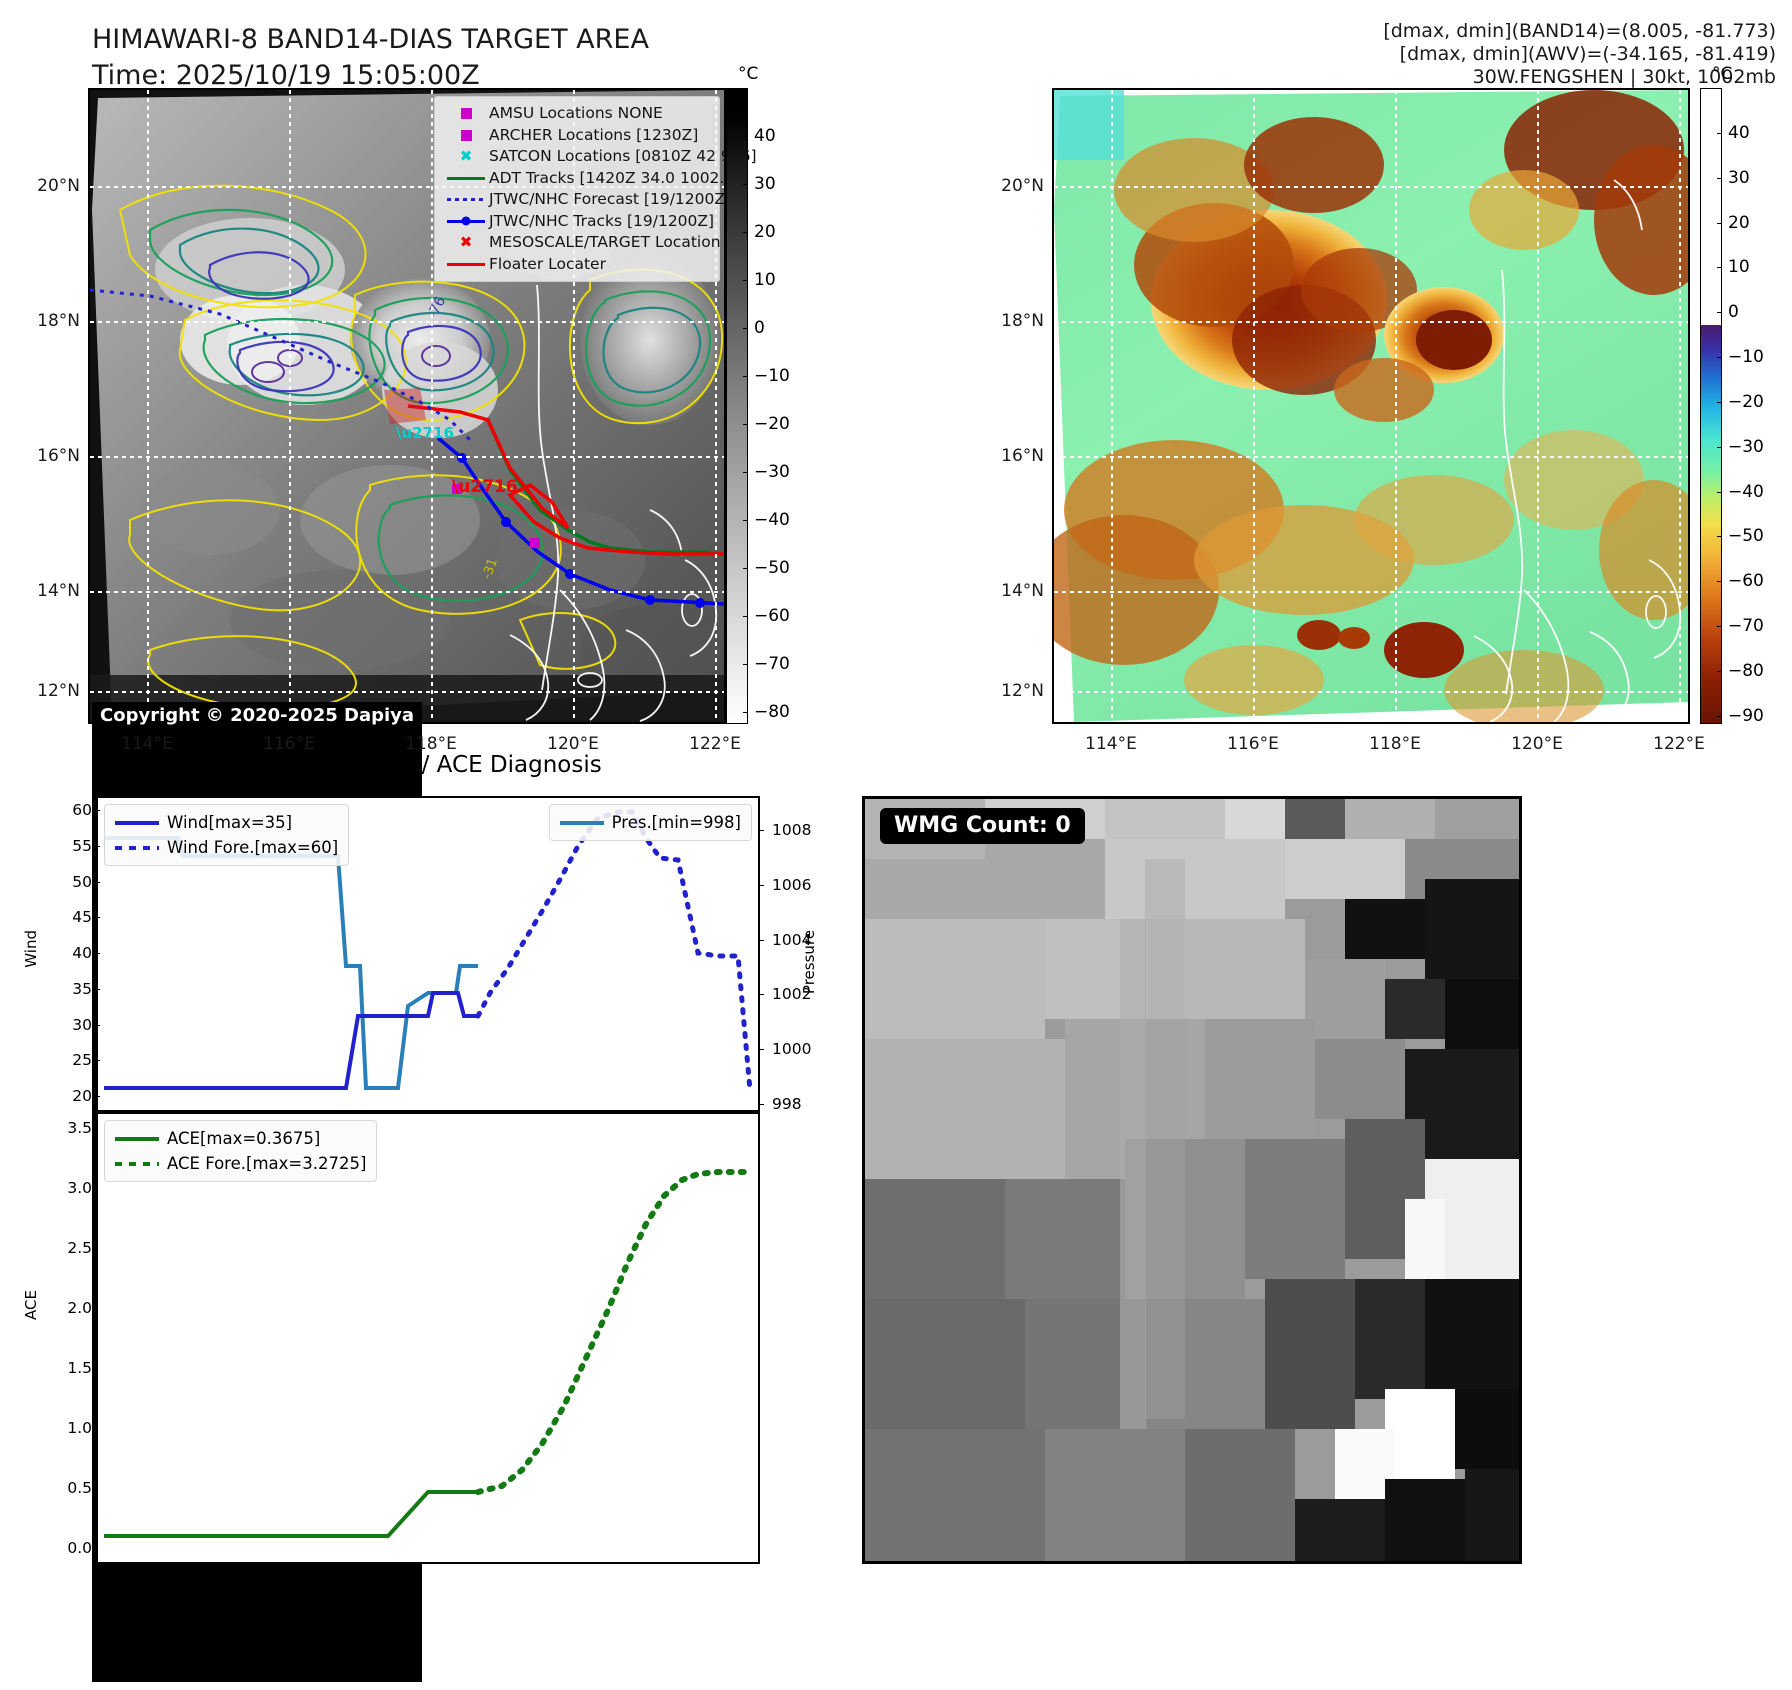  Describe the element at coordinates (792, 830) in the screenshot. I see `pressure-axis-tick: 1008` at that location.